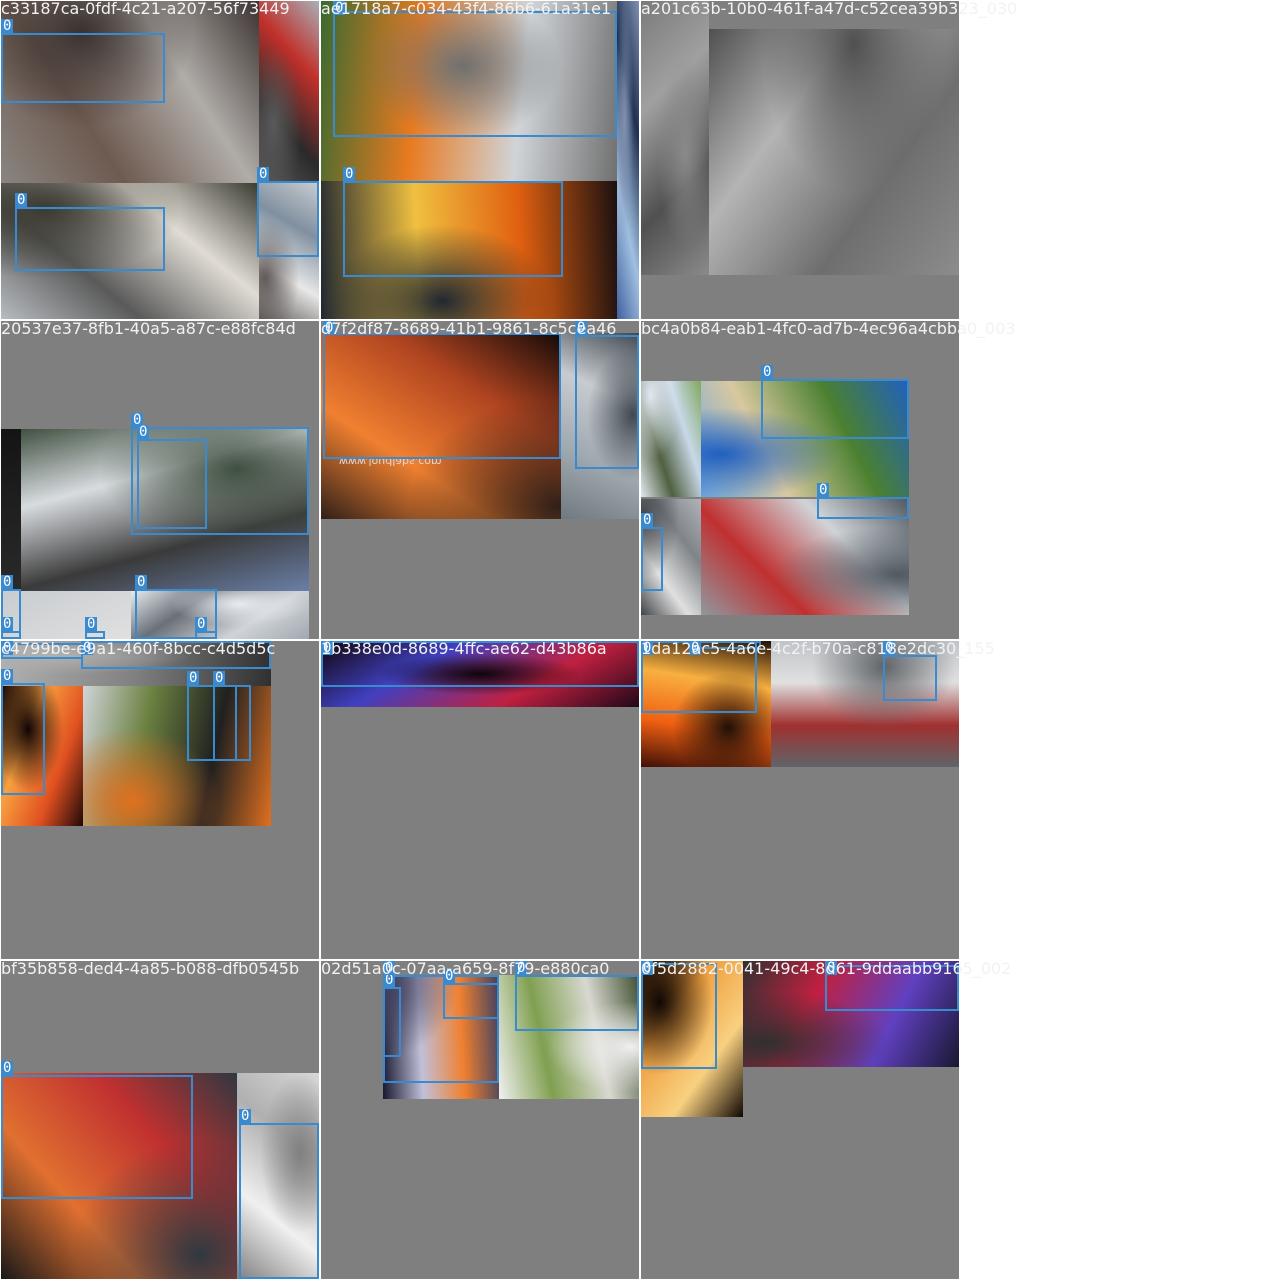  I want to click on house-siding-image, so click(289, 251).